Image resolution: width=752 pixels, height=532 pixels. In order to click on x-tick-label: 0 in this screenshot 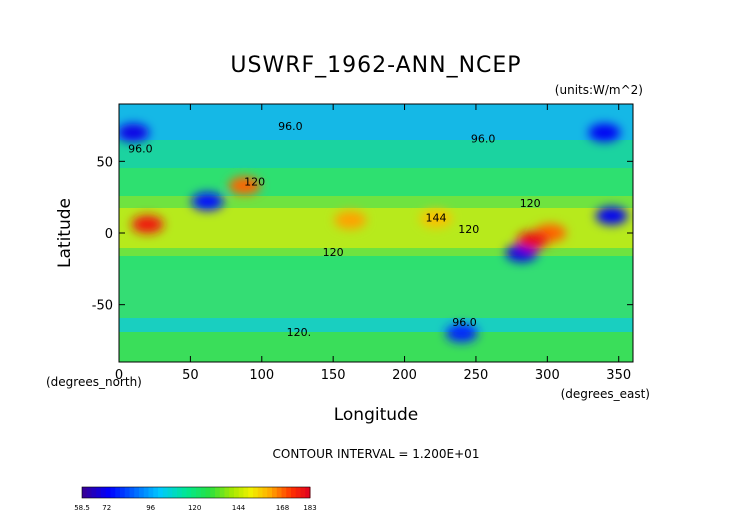, I will do `click(119, 375)`.